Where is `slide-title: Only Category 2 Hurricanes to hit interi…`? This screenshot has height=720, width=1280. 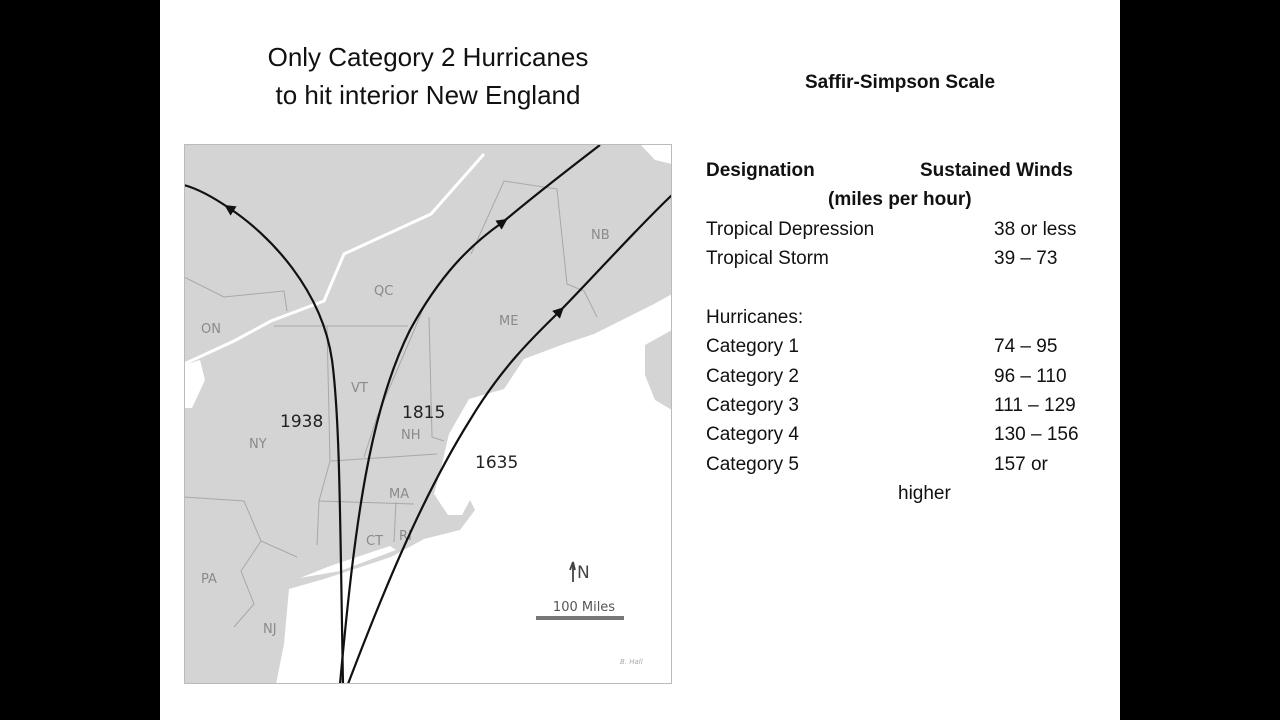 slide-title: Only Category 2 Hurricanes to hit interi… is located at coordinates (428, 76).